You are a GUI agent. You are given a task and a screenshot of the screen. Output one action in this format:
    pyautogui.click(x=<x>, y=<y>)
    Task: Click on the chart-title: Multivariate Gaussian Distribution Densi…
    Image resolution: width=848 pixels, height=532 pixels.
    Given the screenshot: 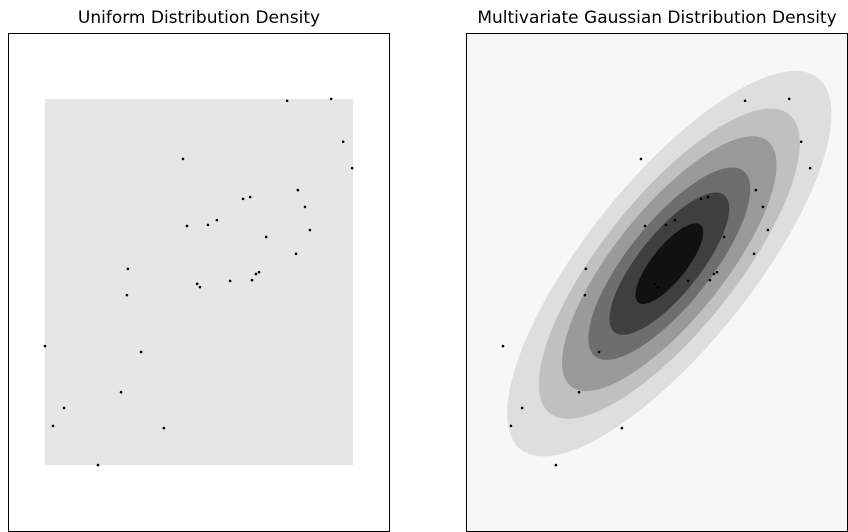 What is the action you would take?
    pyautogui.click(x=656, y=18)
    